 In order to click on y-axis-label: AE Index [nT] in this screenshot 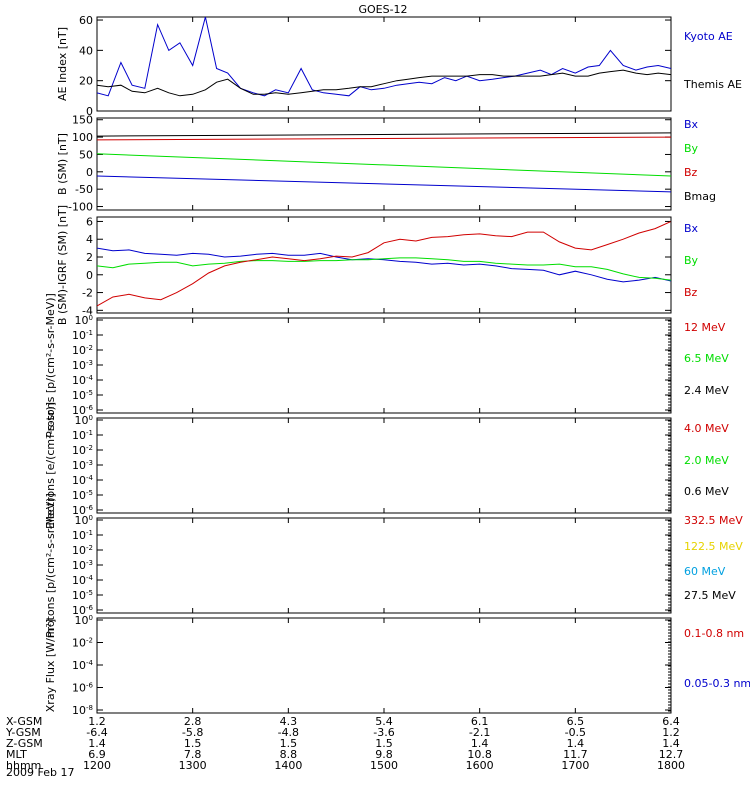, I will do `click(62, 64)`.